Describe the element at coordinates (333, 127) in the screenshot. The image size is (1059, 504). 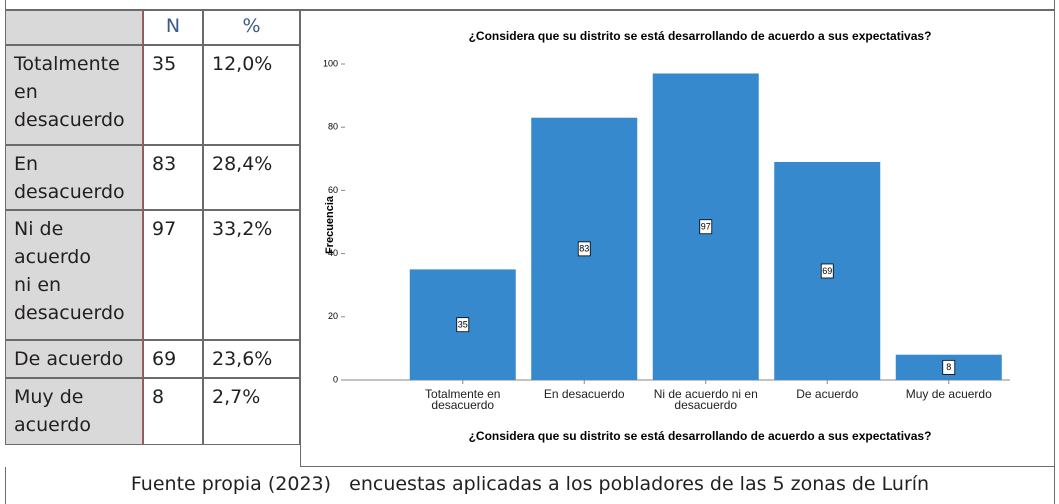
I see `y-tick-label: 80` at that location.